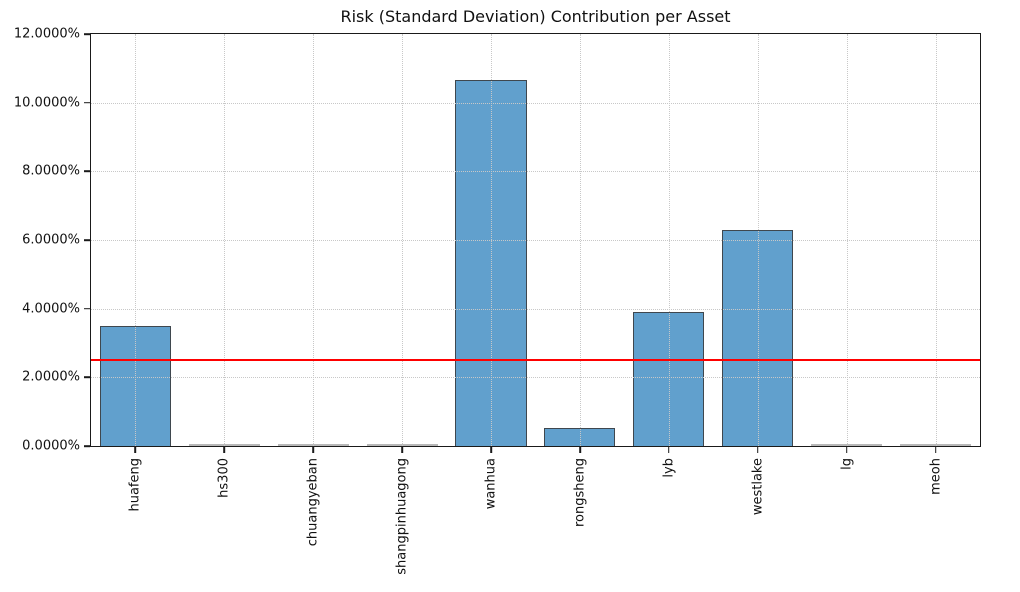  What do you see at coordinates (580, 436) in the screenshot?
I see `bar-rongsheng` at bounding box center [580, 436].